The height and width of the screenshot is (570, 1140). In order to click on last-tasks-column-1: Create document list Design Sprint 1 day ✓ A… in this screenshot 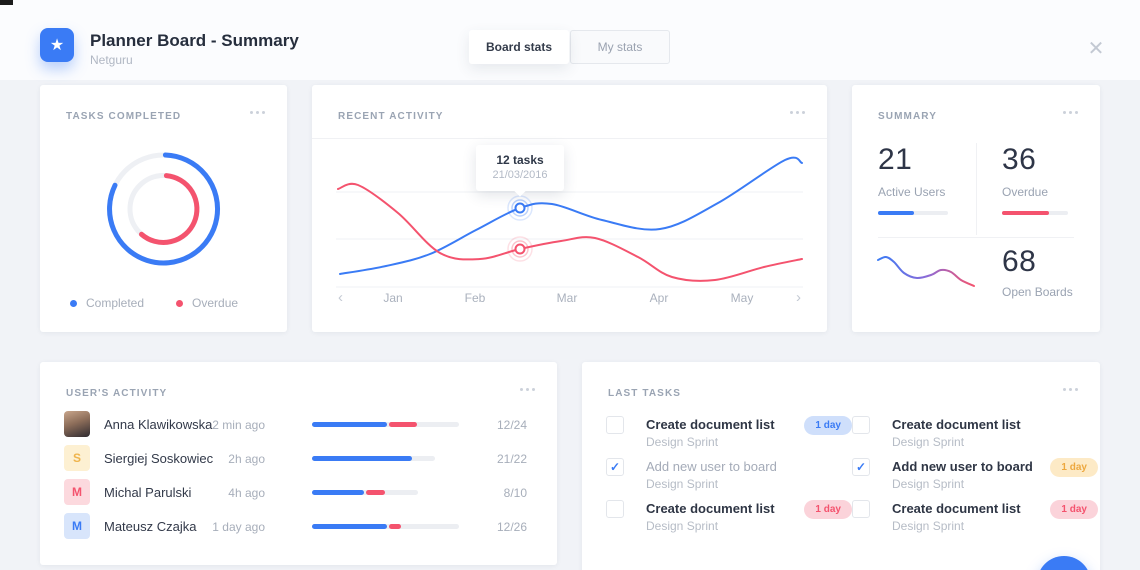, I will do `click(729, 477)`.